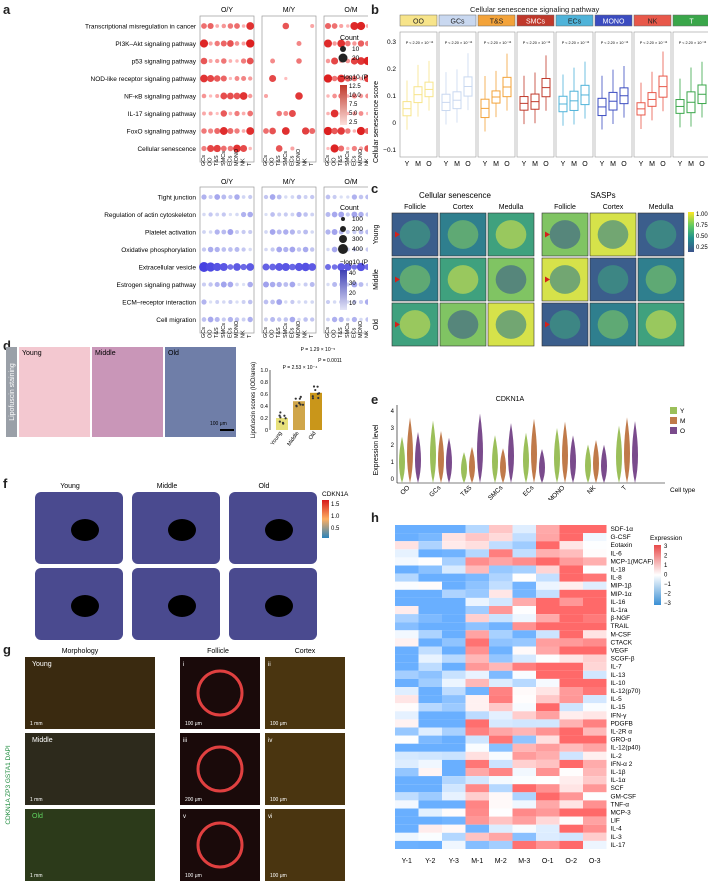 The width and height of the screenshot is (708, 886). What do you see at coordinates (621, 813) in the screenshot?
I see `h-row-label: MCP-3` at bounding box center [621, 813].